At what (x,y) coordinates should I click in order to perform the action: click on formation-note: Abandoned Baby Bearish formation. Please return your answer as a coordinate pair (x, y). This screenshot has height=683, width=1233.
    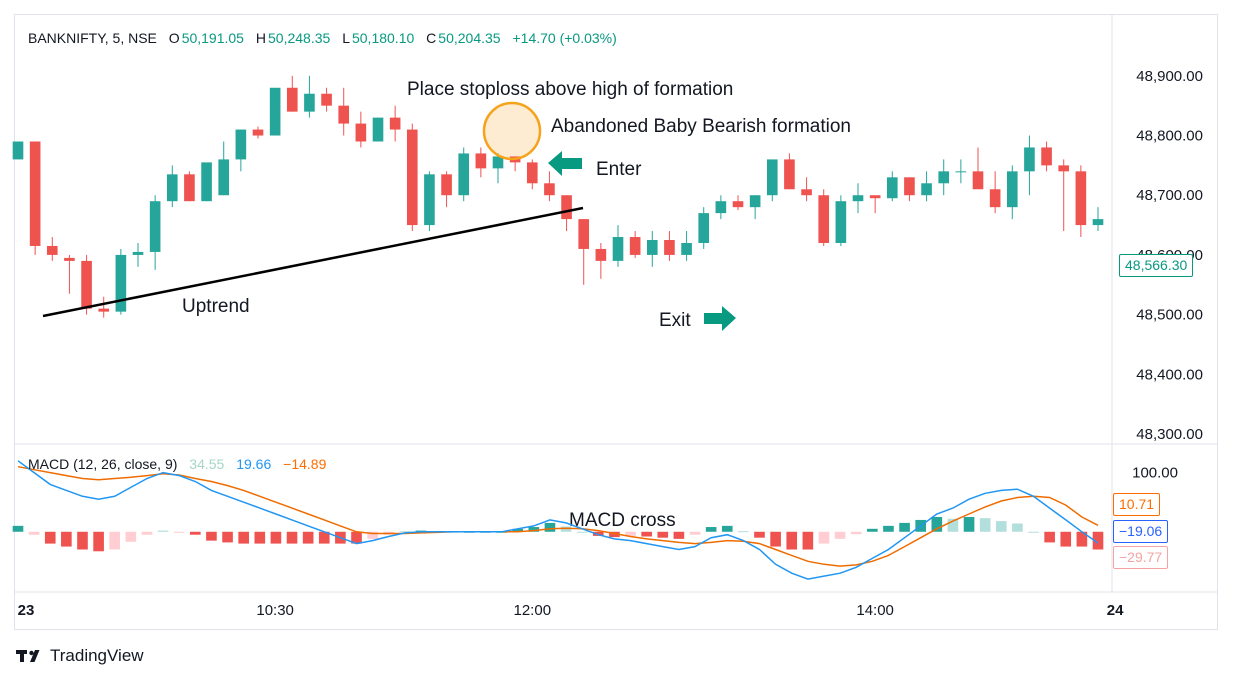
    Looking at the image, I should click on (701, 126).